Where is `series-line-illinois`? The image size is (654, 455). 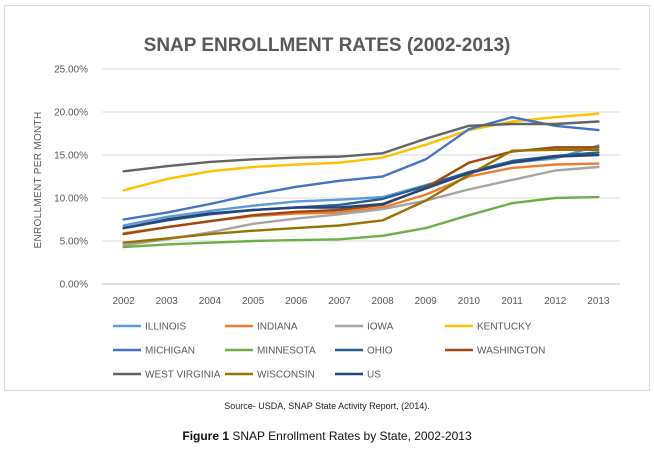 series-line-illinois is located at coordinates (361, 185).